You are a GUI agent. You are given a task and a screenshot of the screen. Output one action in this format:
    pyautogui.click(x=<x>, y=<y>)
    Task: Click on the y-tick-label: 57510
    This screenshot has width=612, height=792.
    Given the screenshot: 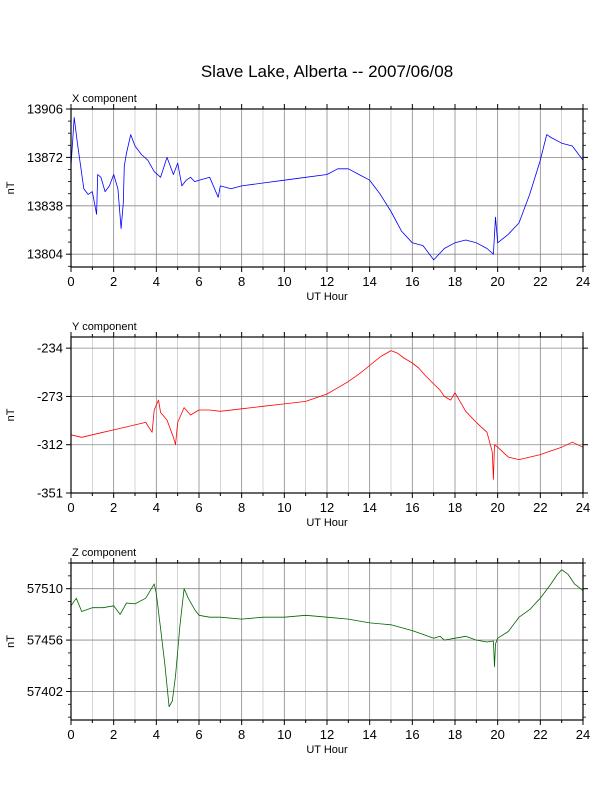 What is the action you would take?
    pyautogui.click(x=45, y=588)
    